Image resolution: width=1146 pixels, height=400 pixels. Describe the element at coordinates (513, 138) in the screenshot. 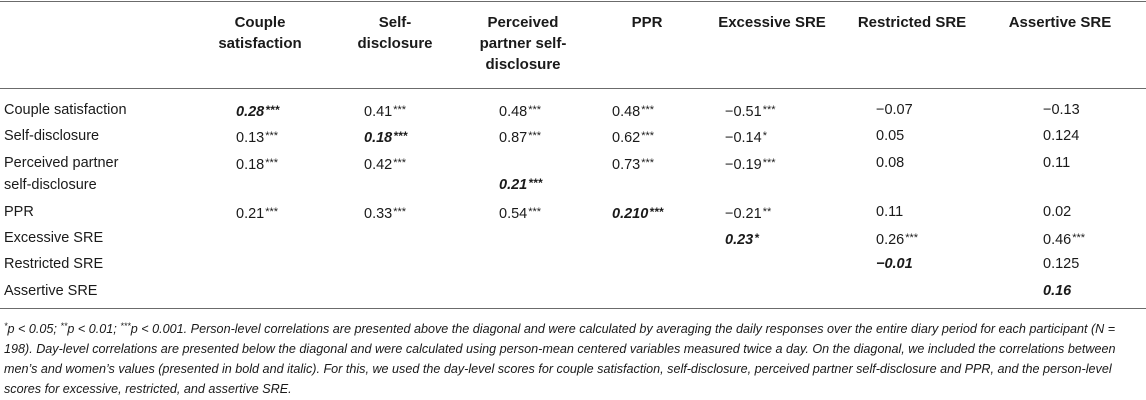

I see `cell-value: 0.87` at that location.